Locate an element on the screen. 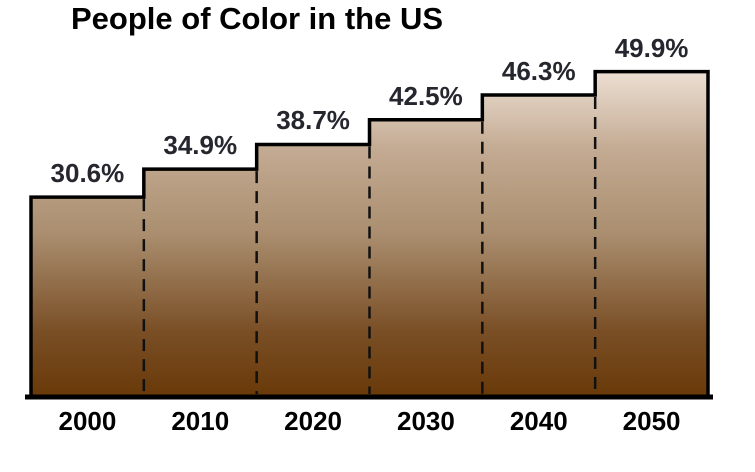 This screenshot has width=755, height=472. x-tick-label: 2010 is located at coordinates (200, 421).